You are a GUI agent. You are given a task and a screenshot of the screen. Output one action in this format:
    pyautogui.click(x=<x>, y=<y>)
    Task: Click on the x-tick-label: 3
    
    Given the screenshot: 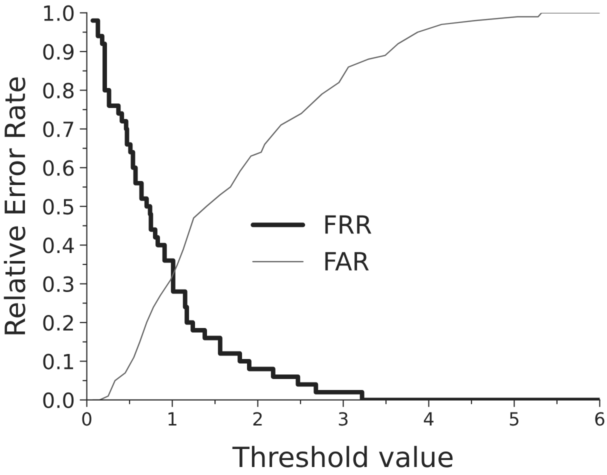 What is the action you would take?
    pyautogui.click(x=343, y=419)
    